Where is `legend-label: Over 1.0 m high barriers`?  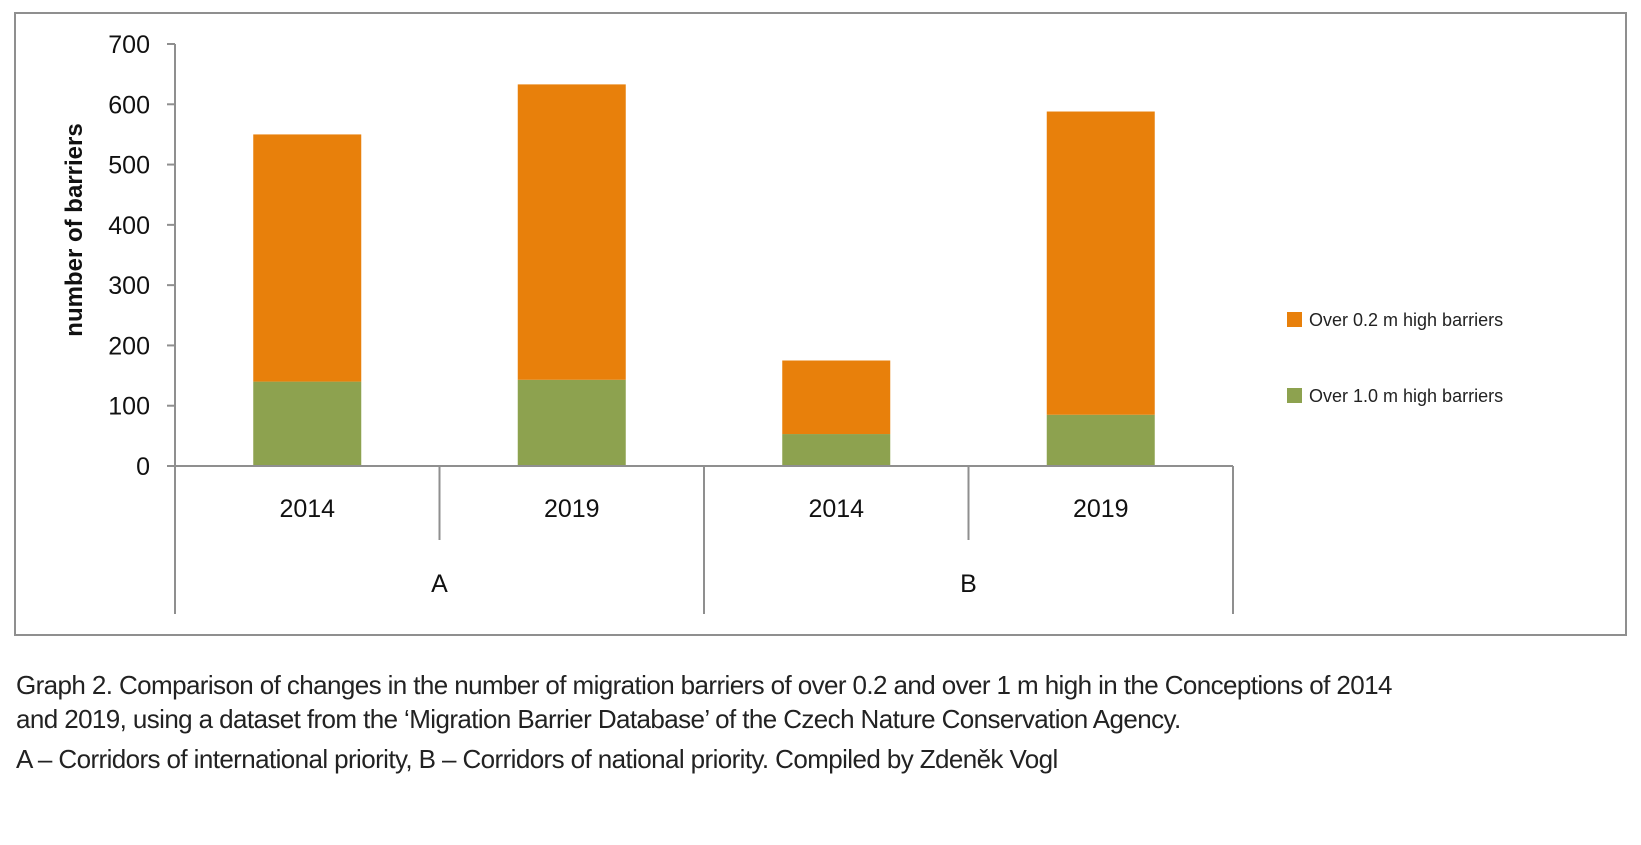 legend-label: Over 1.0 m high barriers is located at coordinates (1406, 396).